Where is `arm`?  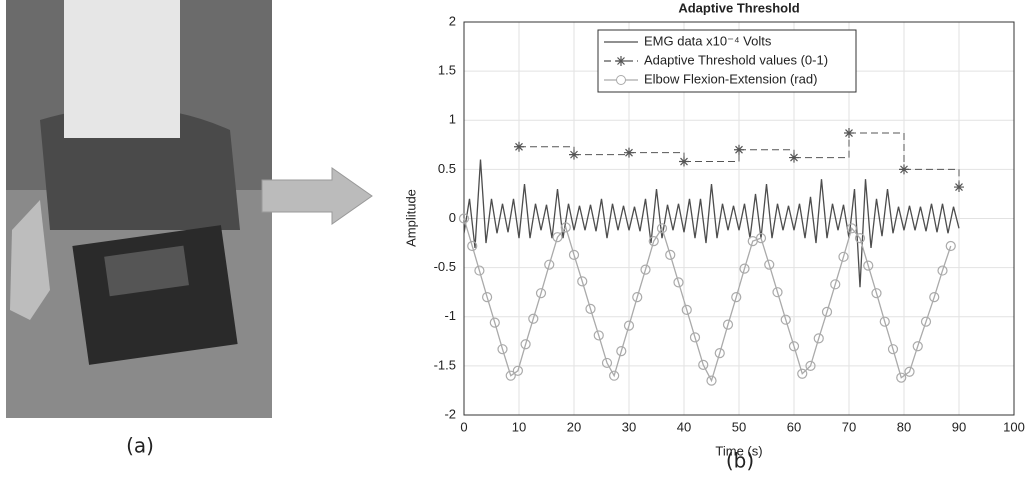
arm is located at coordinates (30, 260).